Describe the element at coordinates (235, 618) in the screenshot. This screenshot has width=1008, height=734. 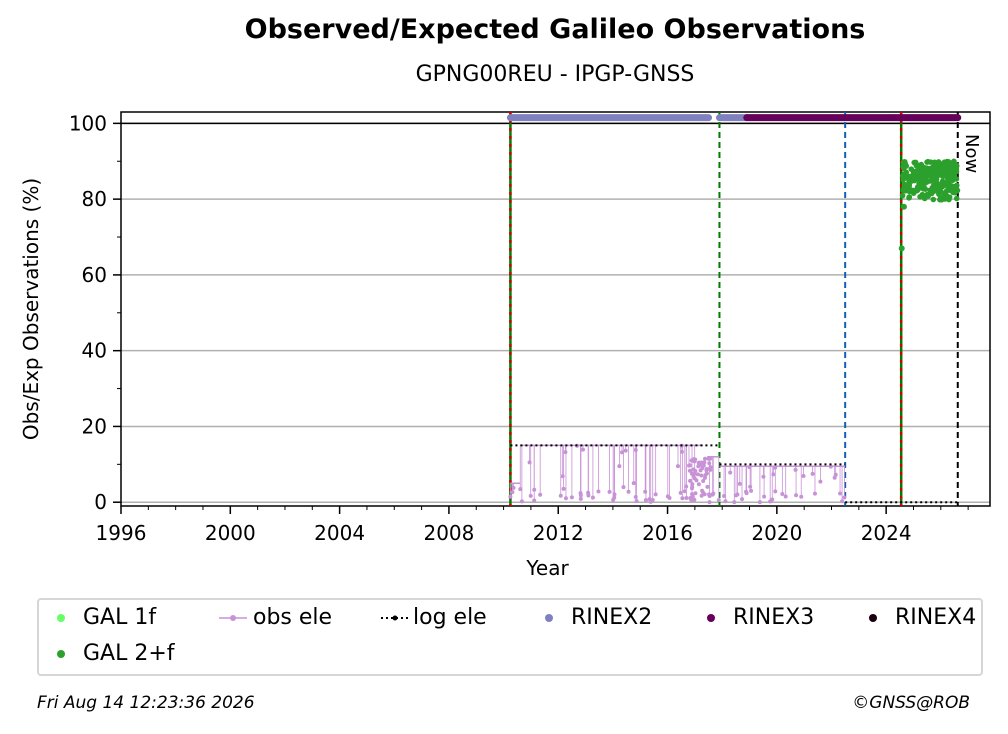
I see `legend-marker-obs-ele` at that location.